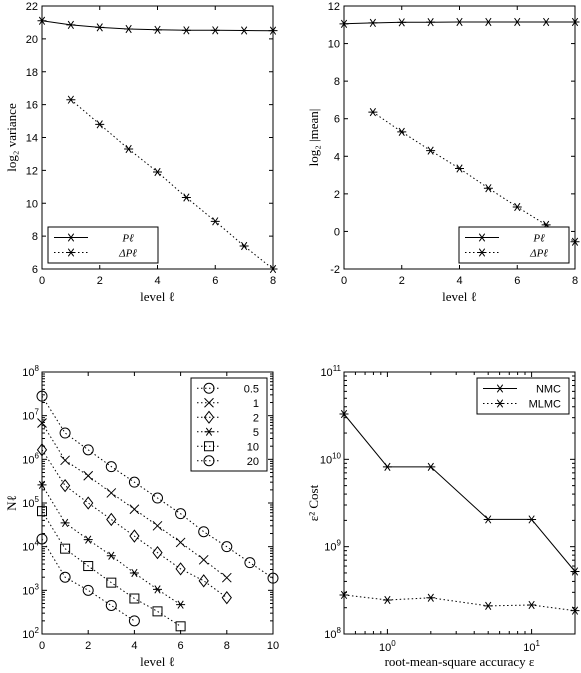 This screenshot has height=673, width=581. Describe the element at coordinates (42, 646) in the screenshot. I see `x-tick-label: 0` at that location.